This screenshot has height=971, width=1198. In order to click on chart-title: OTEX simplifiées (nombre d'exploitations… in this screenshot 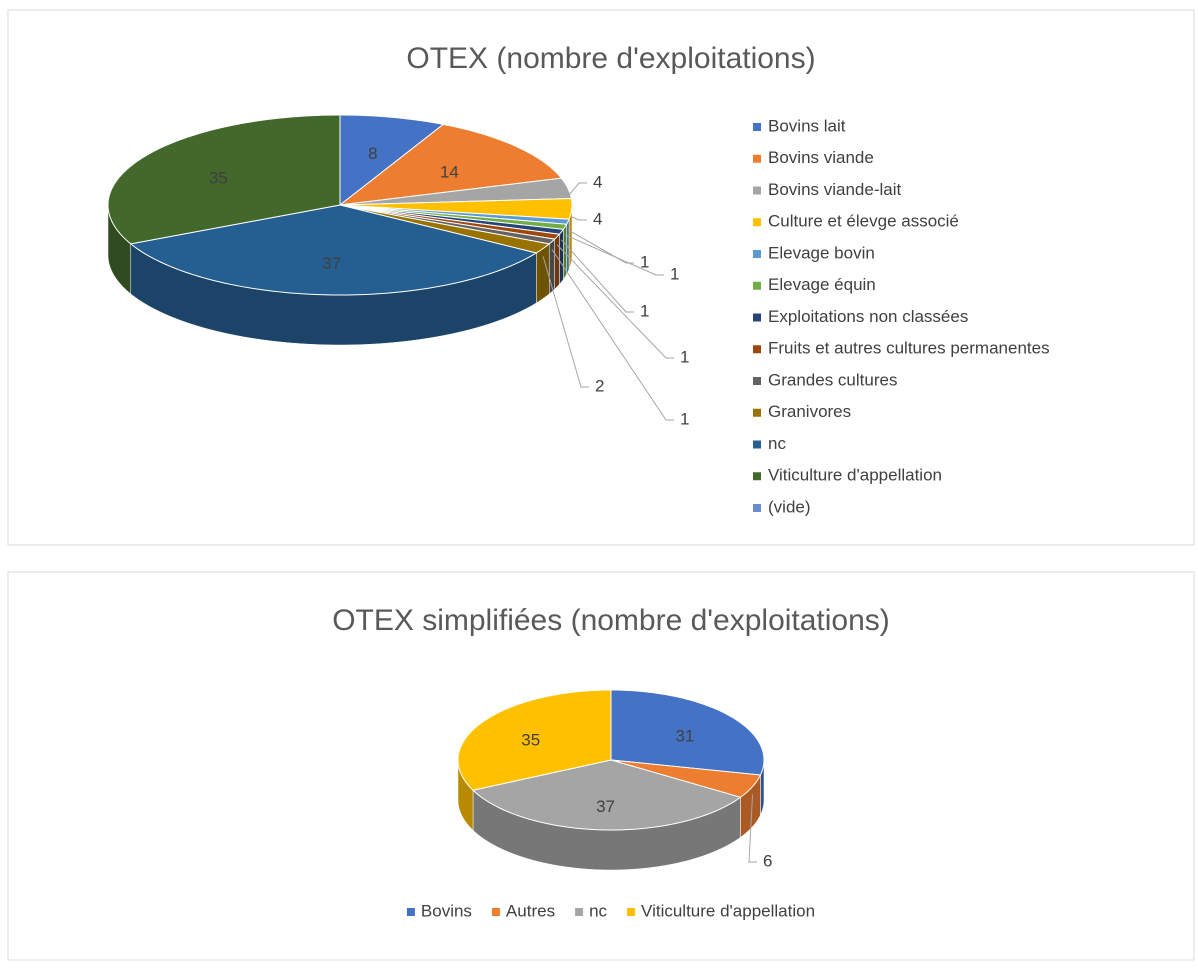, I will do `click(611, 620)`.